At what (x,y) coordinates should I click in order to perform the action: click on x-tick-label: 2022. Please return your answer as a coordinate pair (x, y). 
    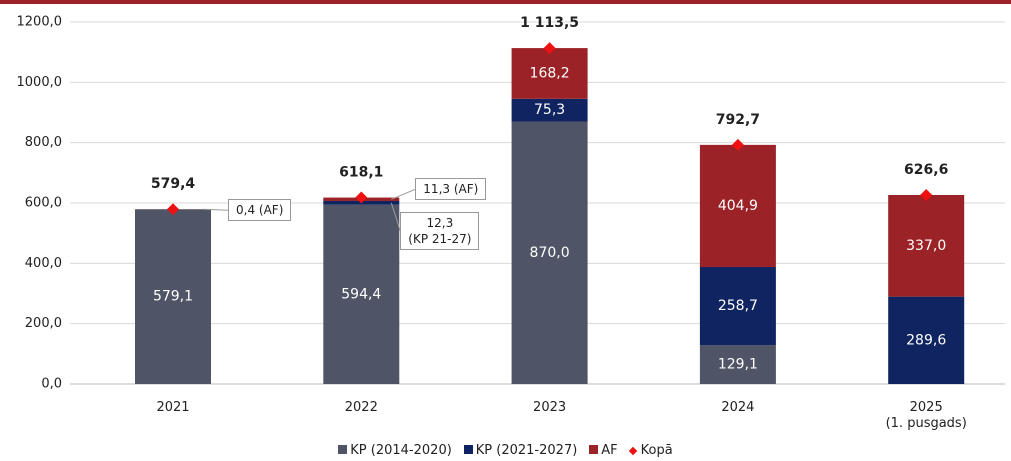
    Looking at the image, I should click on (361, 407).